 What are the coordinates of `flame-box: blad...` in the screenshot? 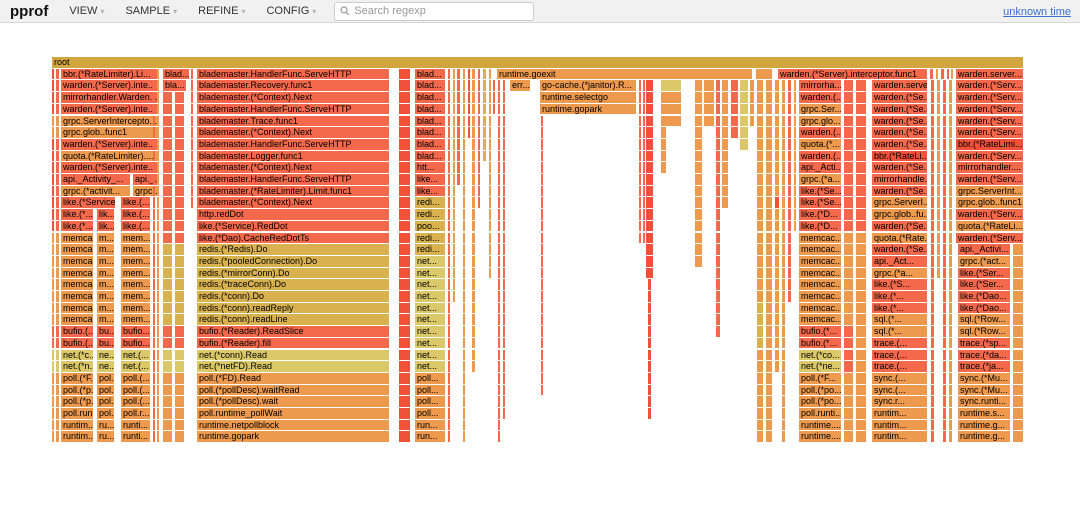 It's located at (430, 121).